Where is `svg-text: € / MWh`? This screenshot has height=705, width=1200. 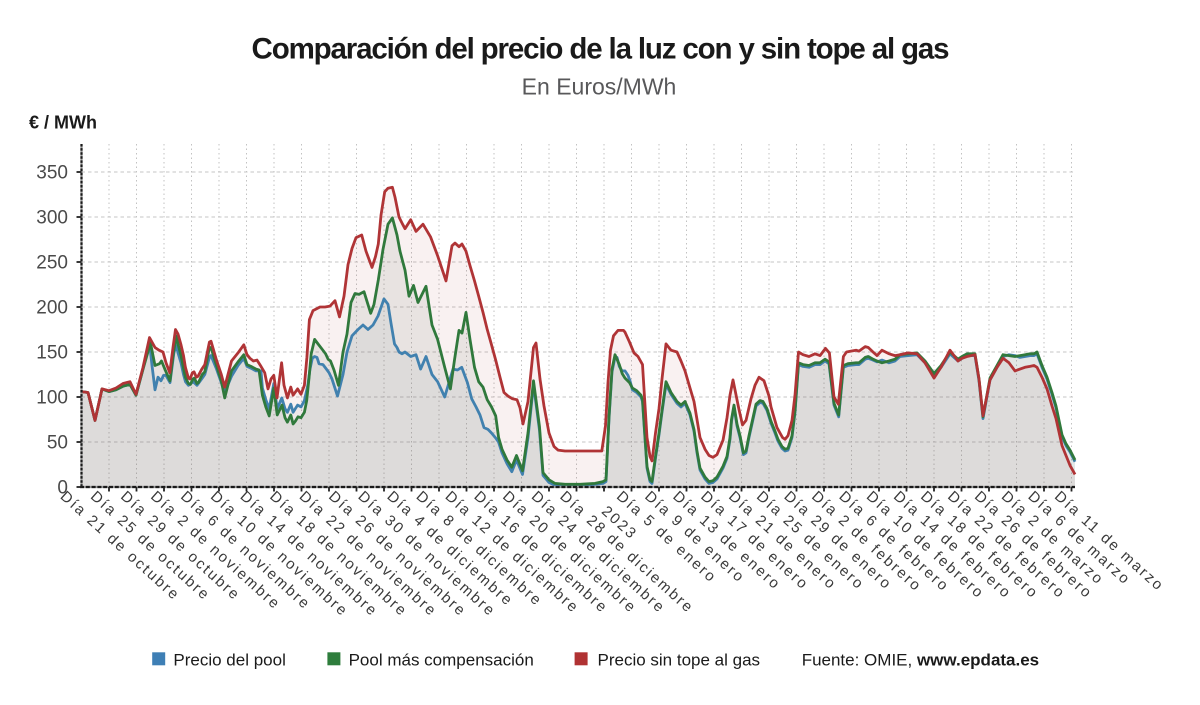
svg-text: € / MWh is located at coordinates (63, 123).